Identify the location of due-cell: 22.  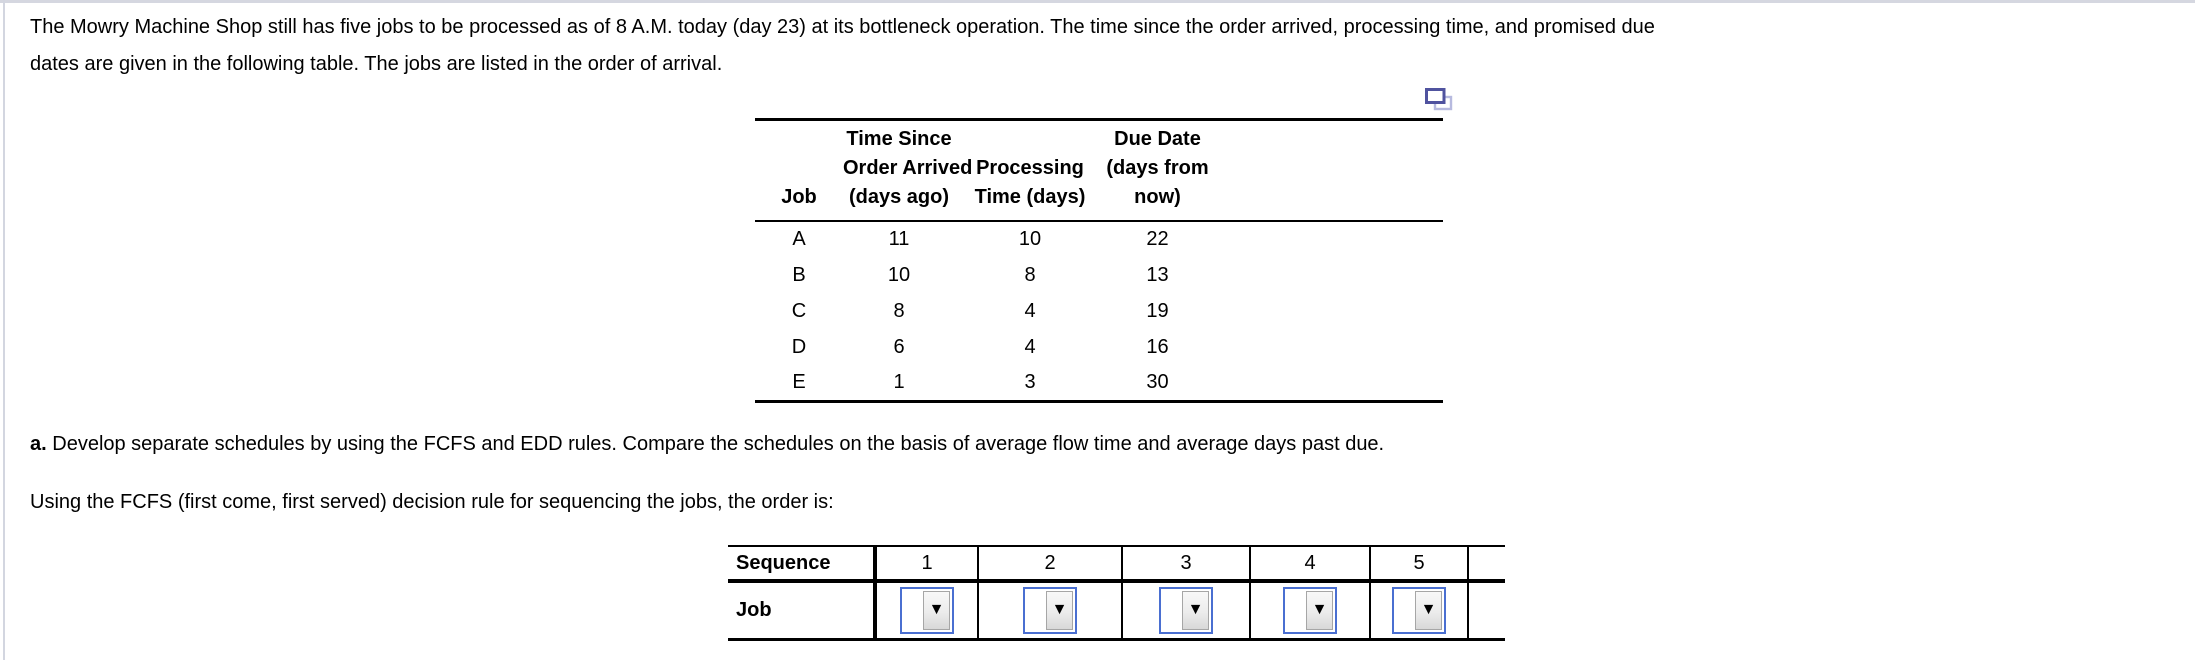
(1157, 239).